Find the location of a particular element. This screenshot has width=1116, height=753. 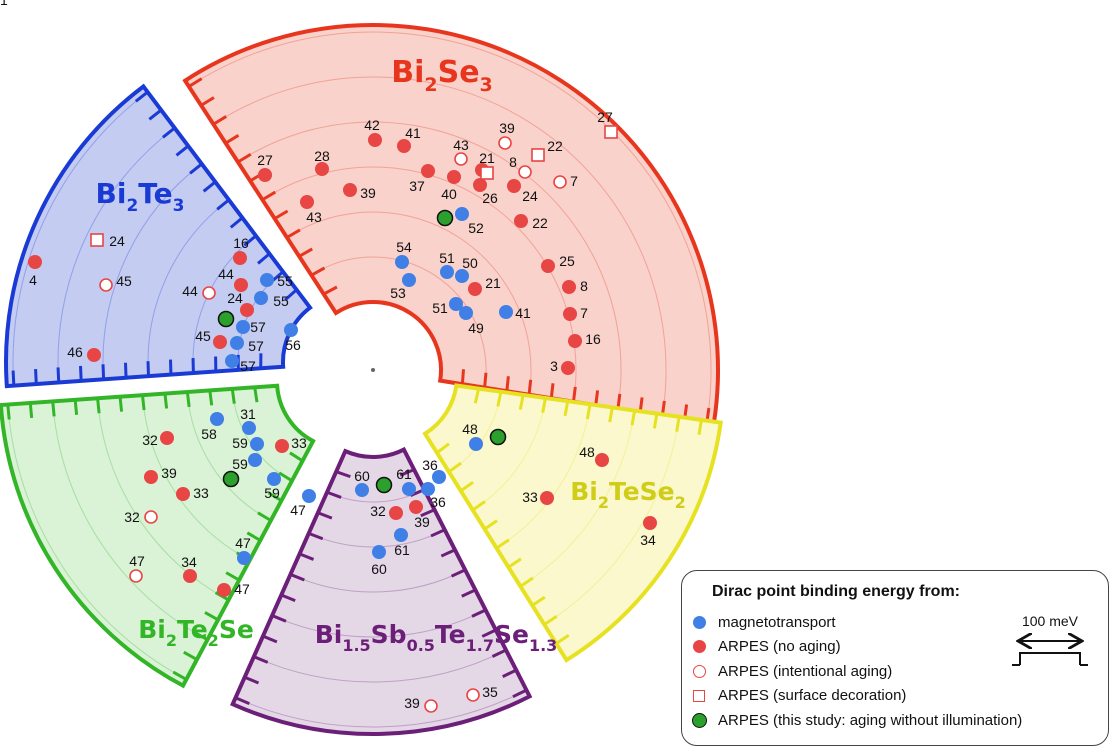

point-label: 24 is located at coordinates (235, 298).